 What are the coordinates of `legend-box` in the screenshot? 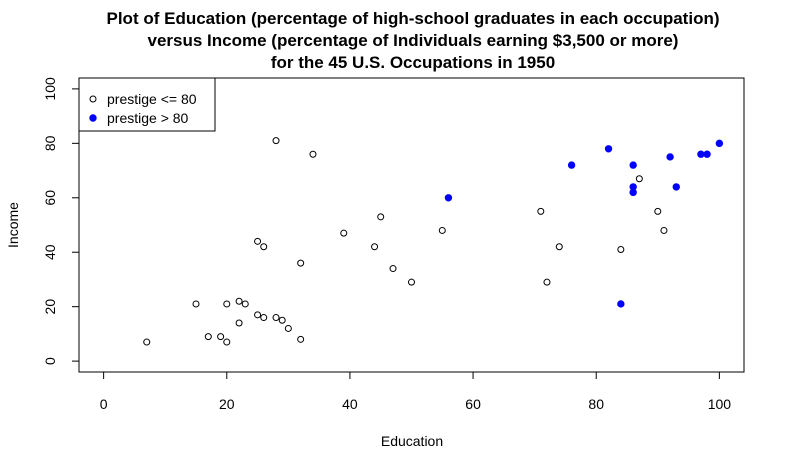 It's located at (147, 104).